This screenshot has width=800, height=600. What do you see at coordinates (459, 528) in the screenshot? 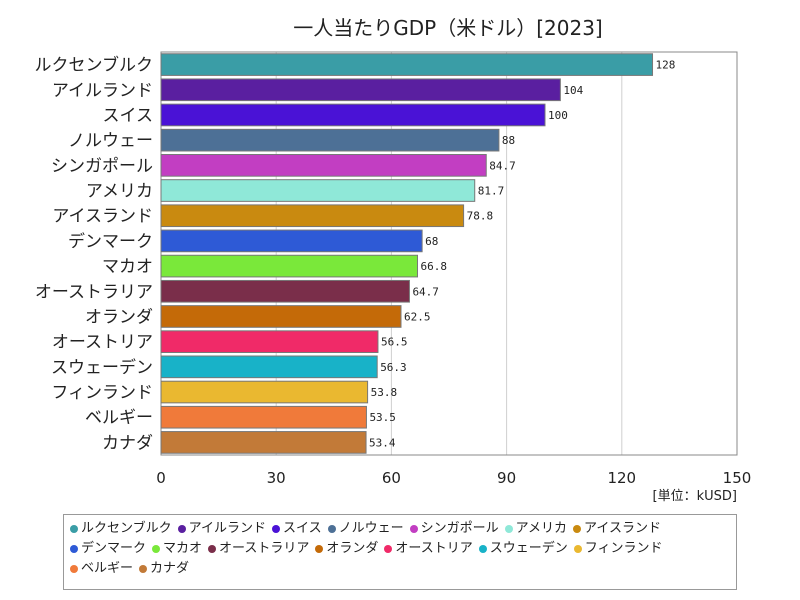
I see `legend-label: シンガポール` at bounding box center [459, 528].